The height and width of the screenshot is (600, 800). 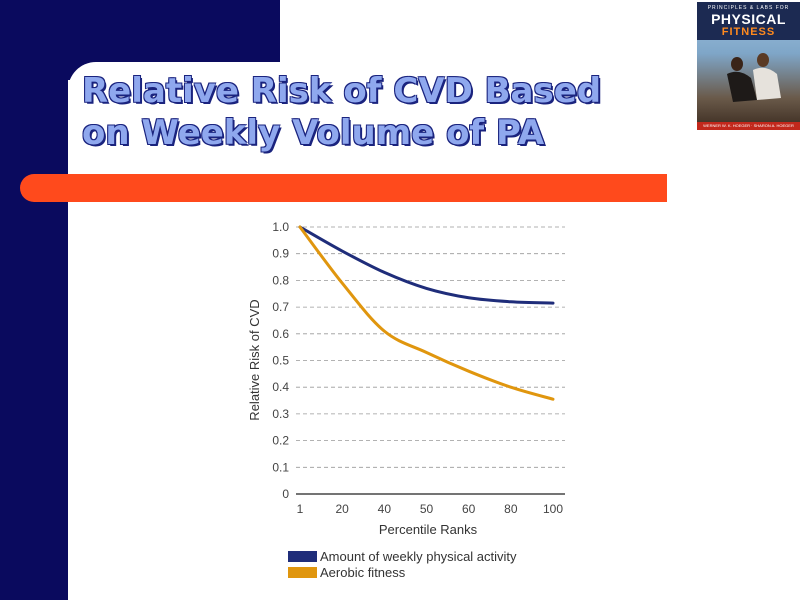 I want to click on x-axis-label: Percentile Ranks, so click(x=428, y=529).